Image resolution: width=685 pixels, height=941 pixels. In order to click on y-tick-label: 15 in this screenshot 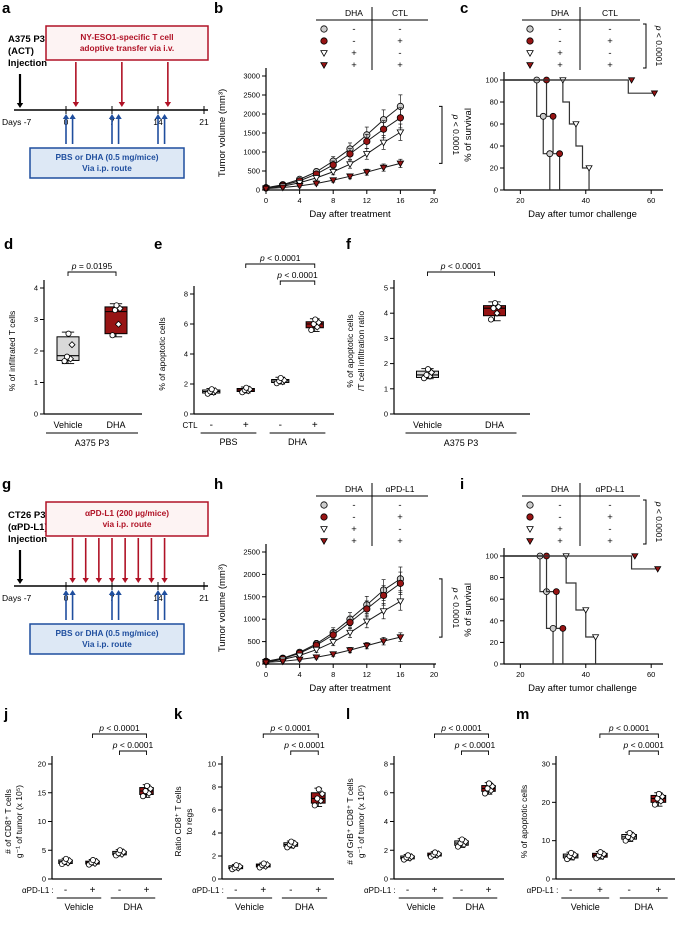, I will do `click(42, 792)`.